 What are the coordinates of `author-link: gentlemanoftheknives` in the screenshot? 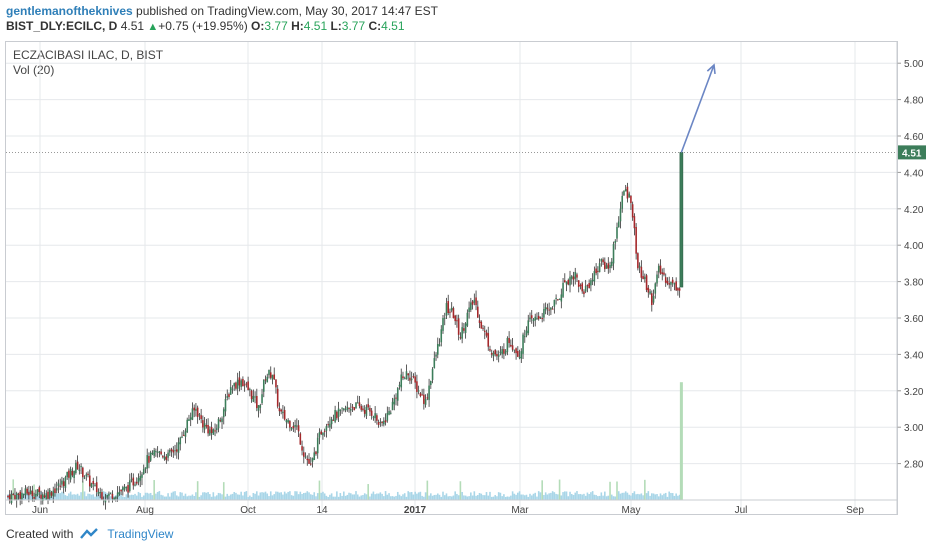 It's located at (69, 11).